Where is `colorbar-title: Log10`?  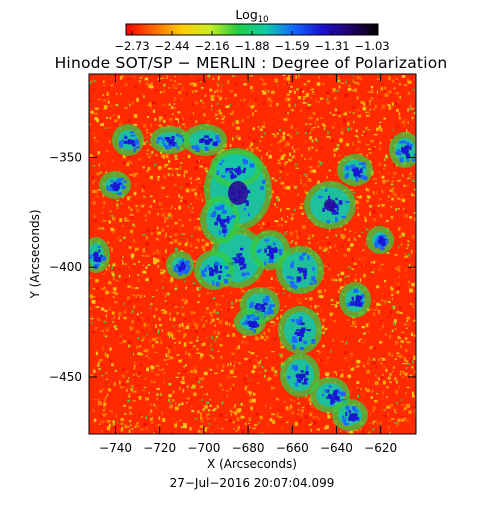
colorbar-title: Log10 is located at coordinates (251, 16).